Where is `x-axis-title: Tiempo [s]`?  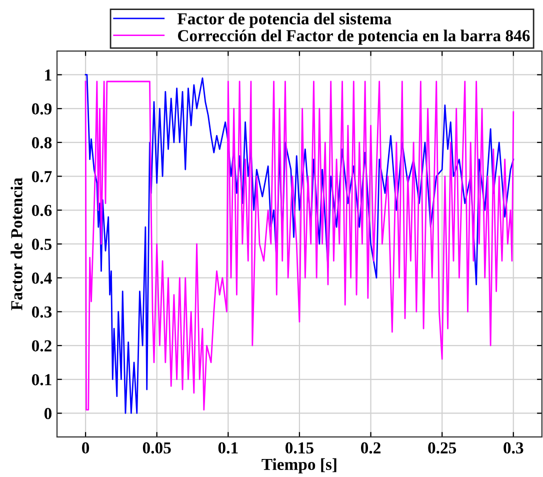
x-axis-title: Tiempo [s] is located at coordinates (299, 466).